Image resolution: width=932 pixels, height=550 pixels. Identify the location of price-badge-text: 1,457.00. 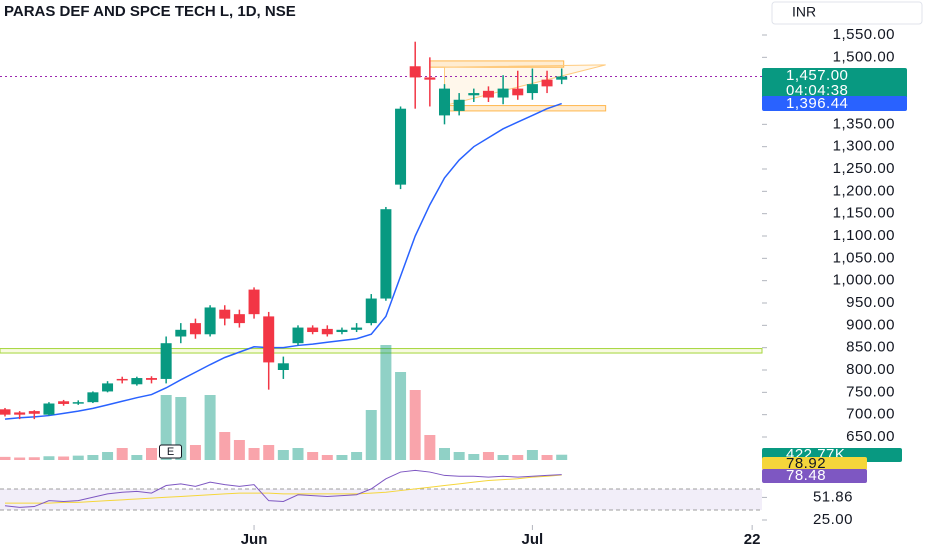
(817, 75).